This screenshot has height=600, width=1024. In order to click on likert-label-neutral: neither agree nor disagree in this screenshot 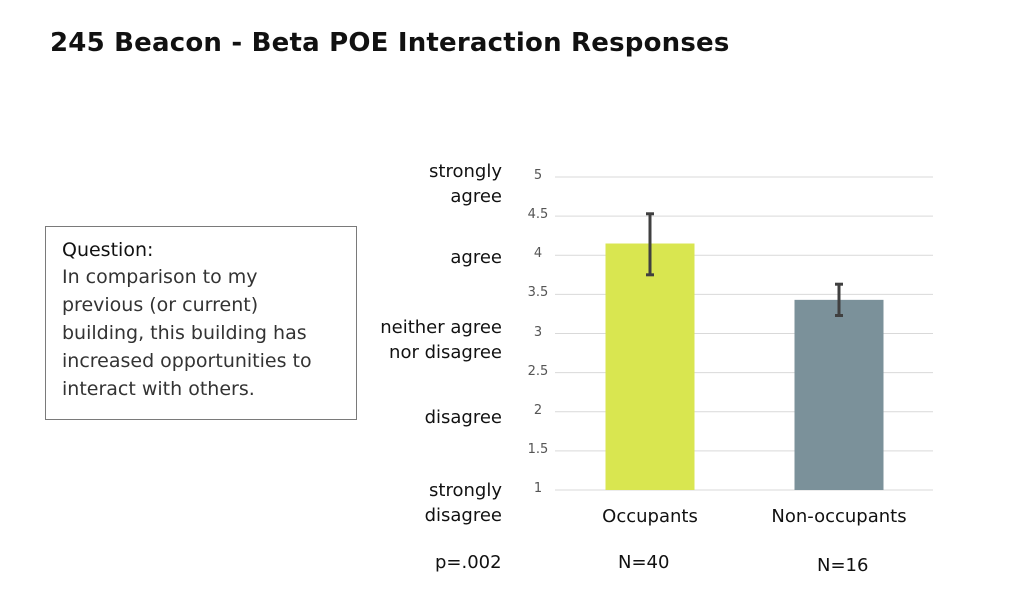, I will do `click(441, 340)`.